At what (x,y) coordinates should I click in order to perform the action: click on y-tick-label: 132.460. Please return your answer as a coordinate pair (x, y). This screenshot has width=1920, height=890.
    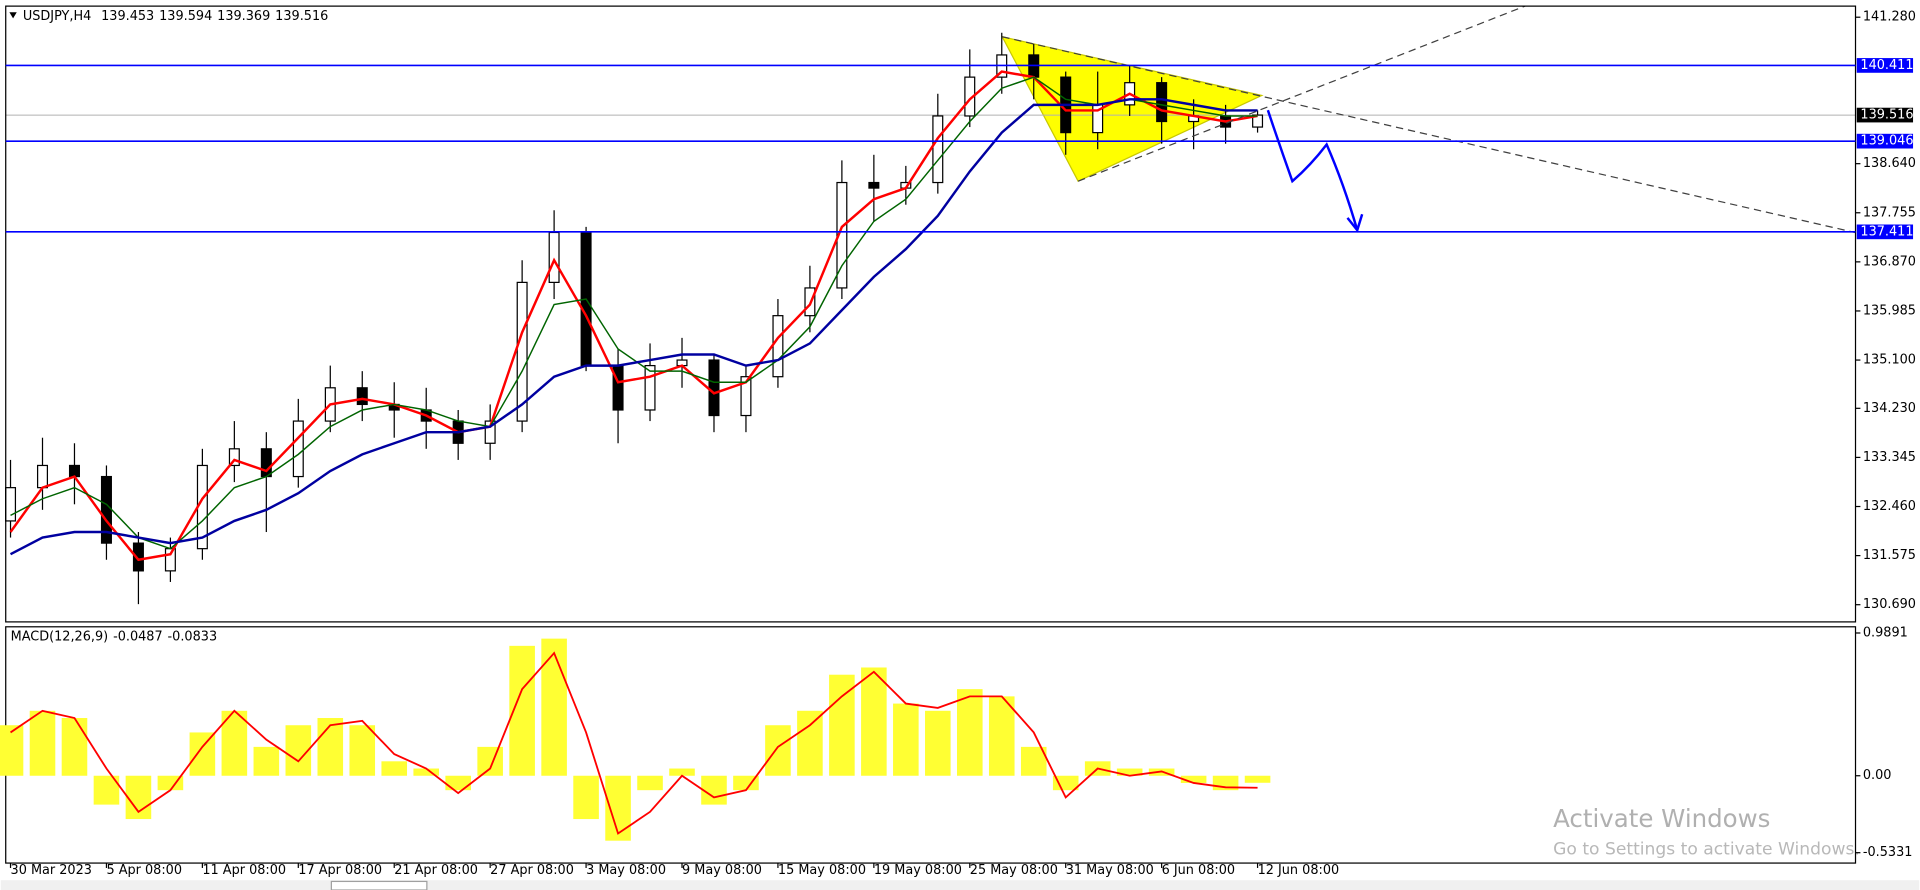
    Looking at the image, I should click on (1889, 506).